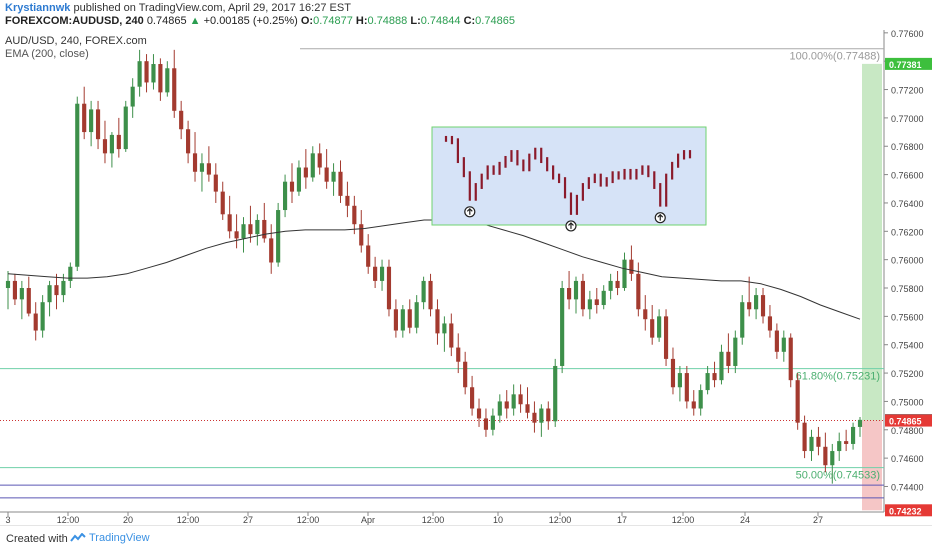  I want to click on fib-level-label: 50.00%(0.74533), so click(838, 476).